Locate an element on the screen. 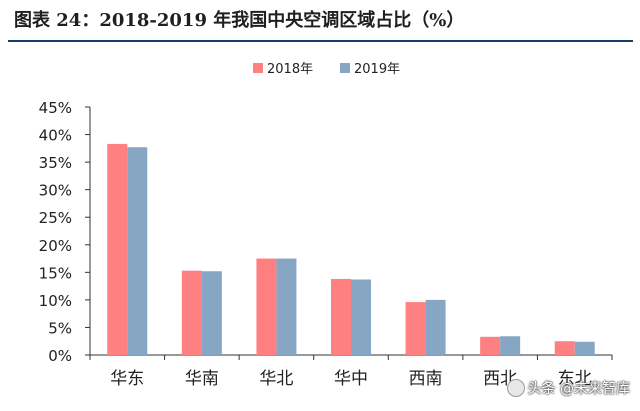 This screenshot has height=411, width=640. figure-title: 图表 24：2018-2019 年我国中央空调区域占比（%） is located at coordinates (239, 20).